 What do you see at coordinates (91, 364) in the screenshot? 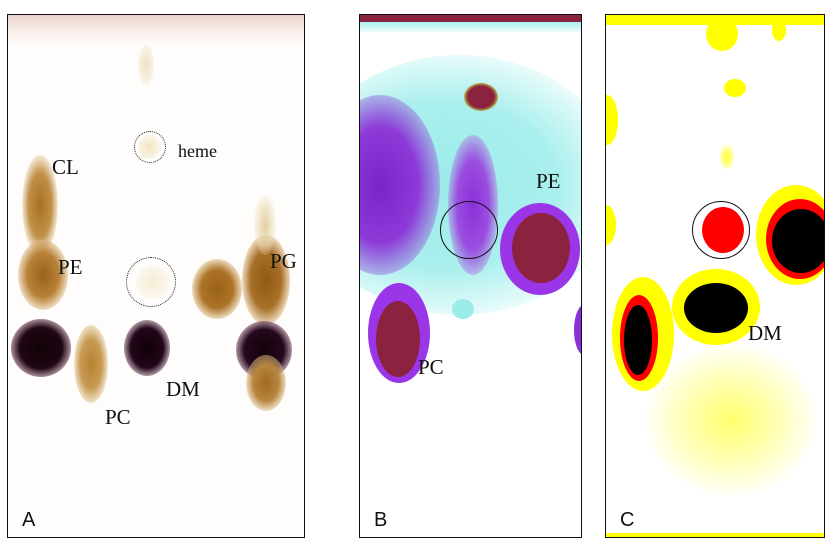
I see `pc-spot` at bounding box center [91, 364].